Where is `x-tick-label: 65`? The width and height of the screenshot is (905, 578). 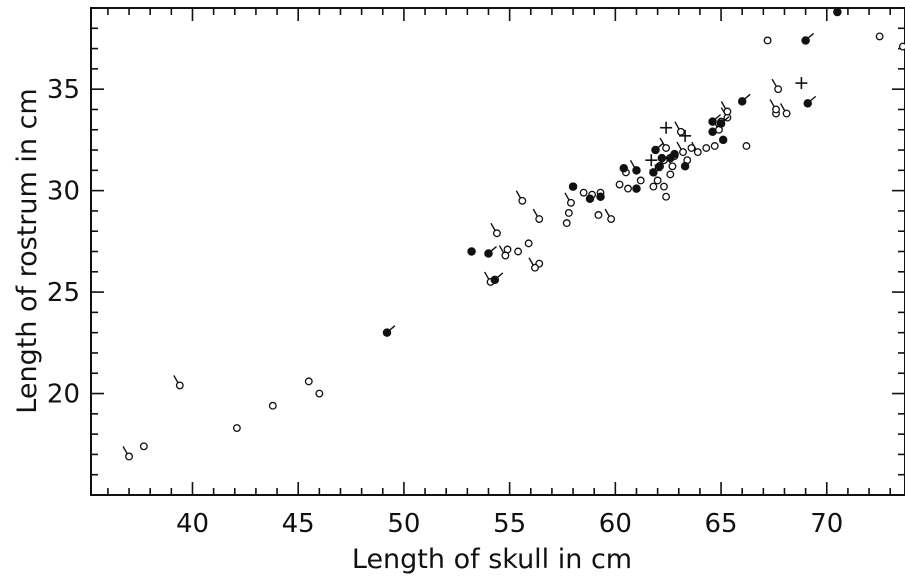 x-tick-label: 65 is located at coordinates (721, 524).